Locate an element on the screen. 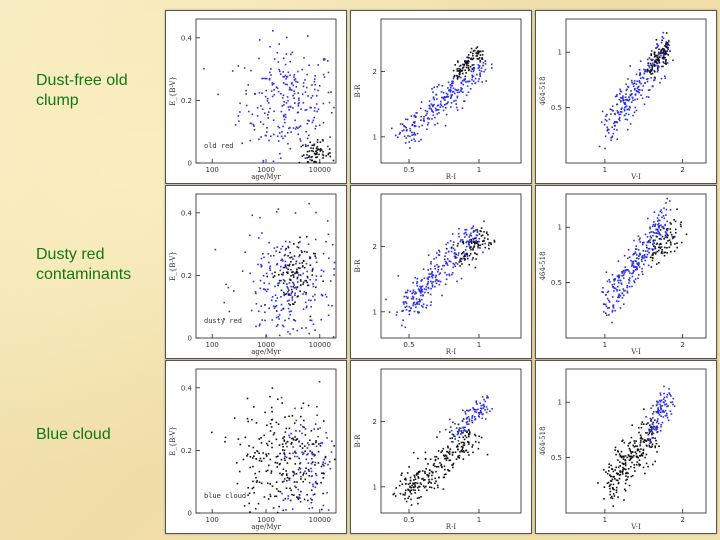 The height and width of the screenshot is (540, 720). x-tick-label: 1 is located at coordinates (479, 345).